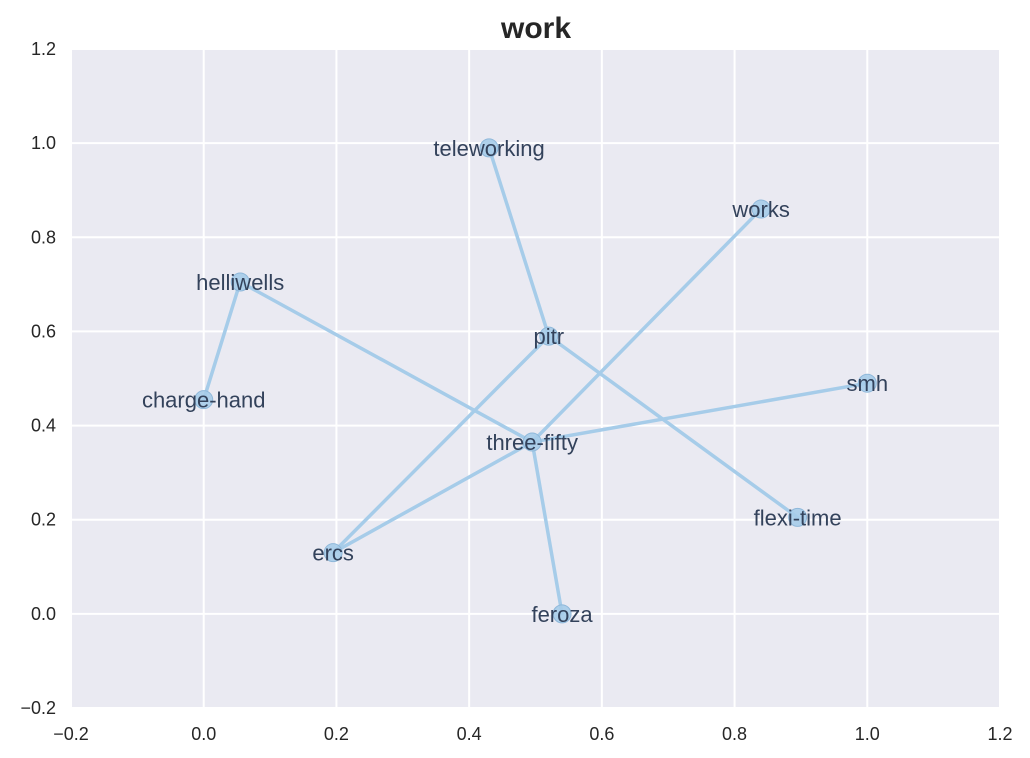 This screenshot has height=758, width=1030. I want to click on node-label-feroza: feroza, so click(562, 614).